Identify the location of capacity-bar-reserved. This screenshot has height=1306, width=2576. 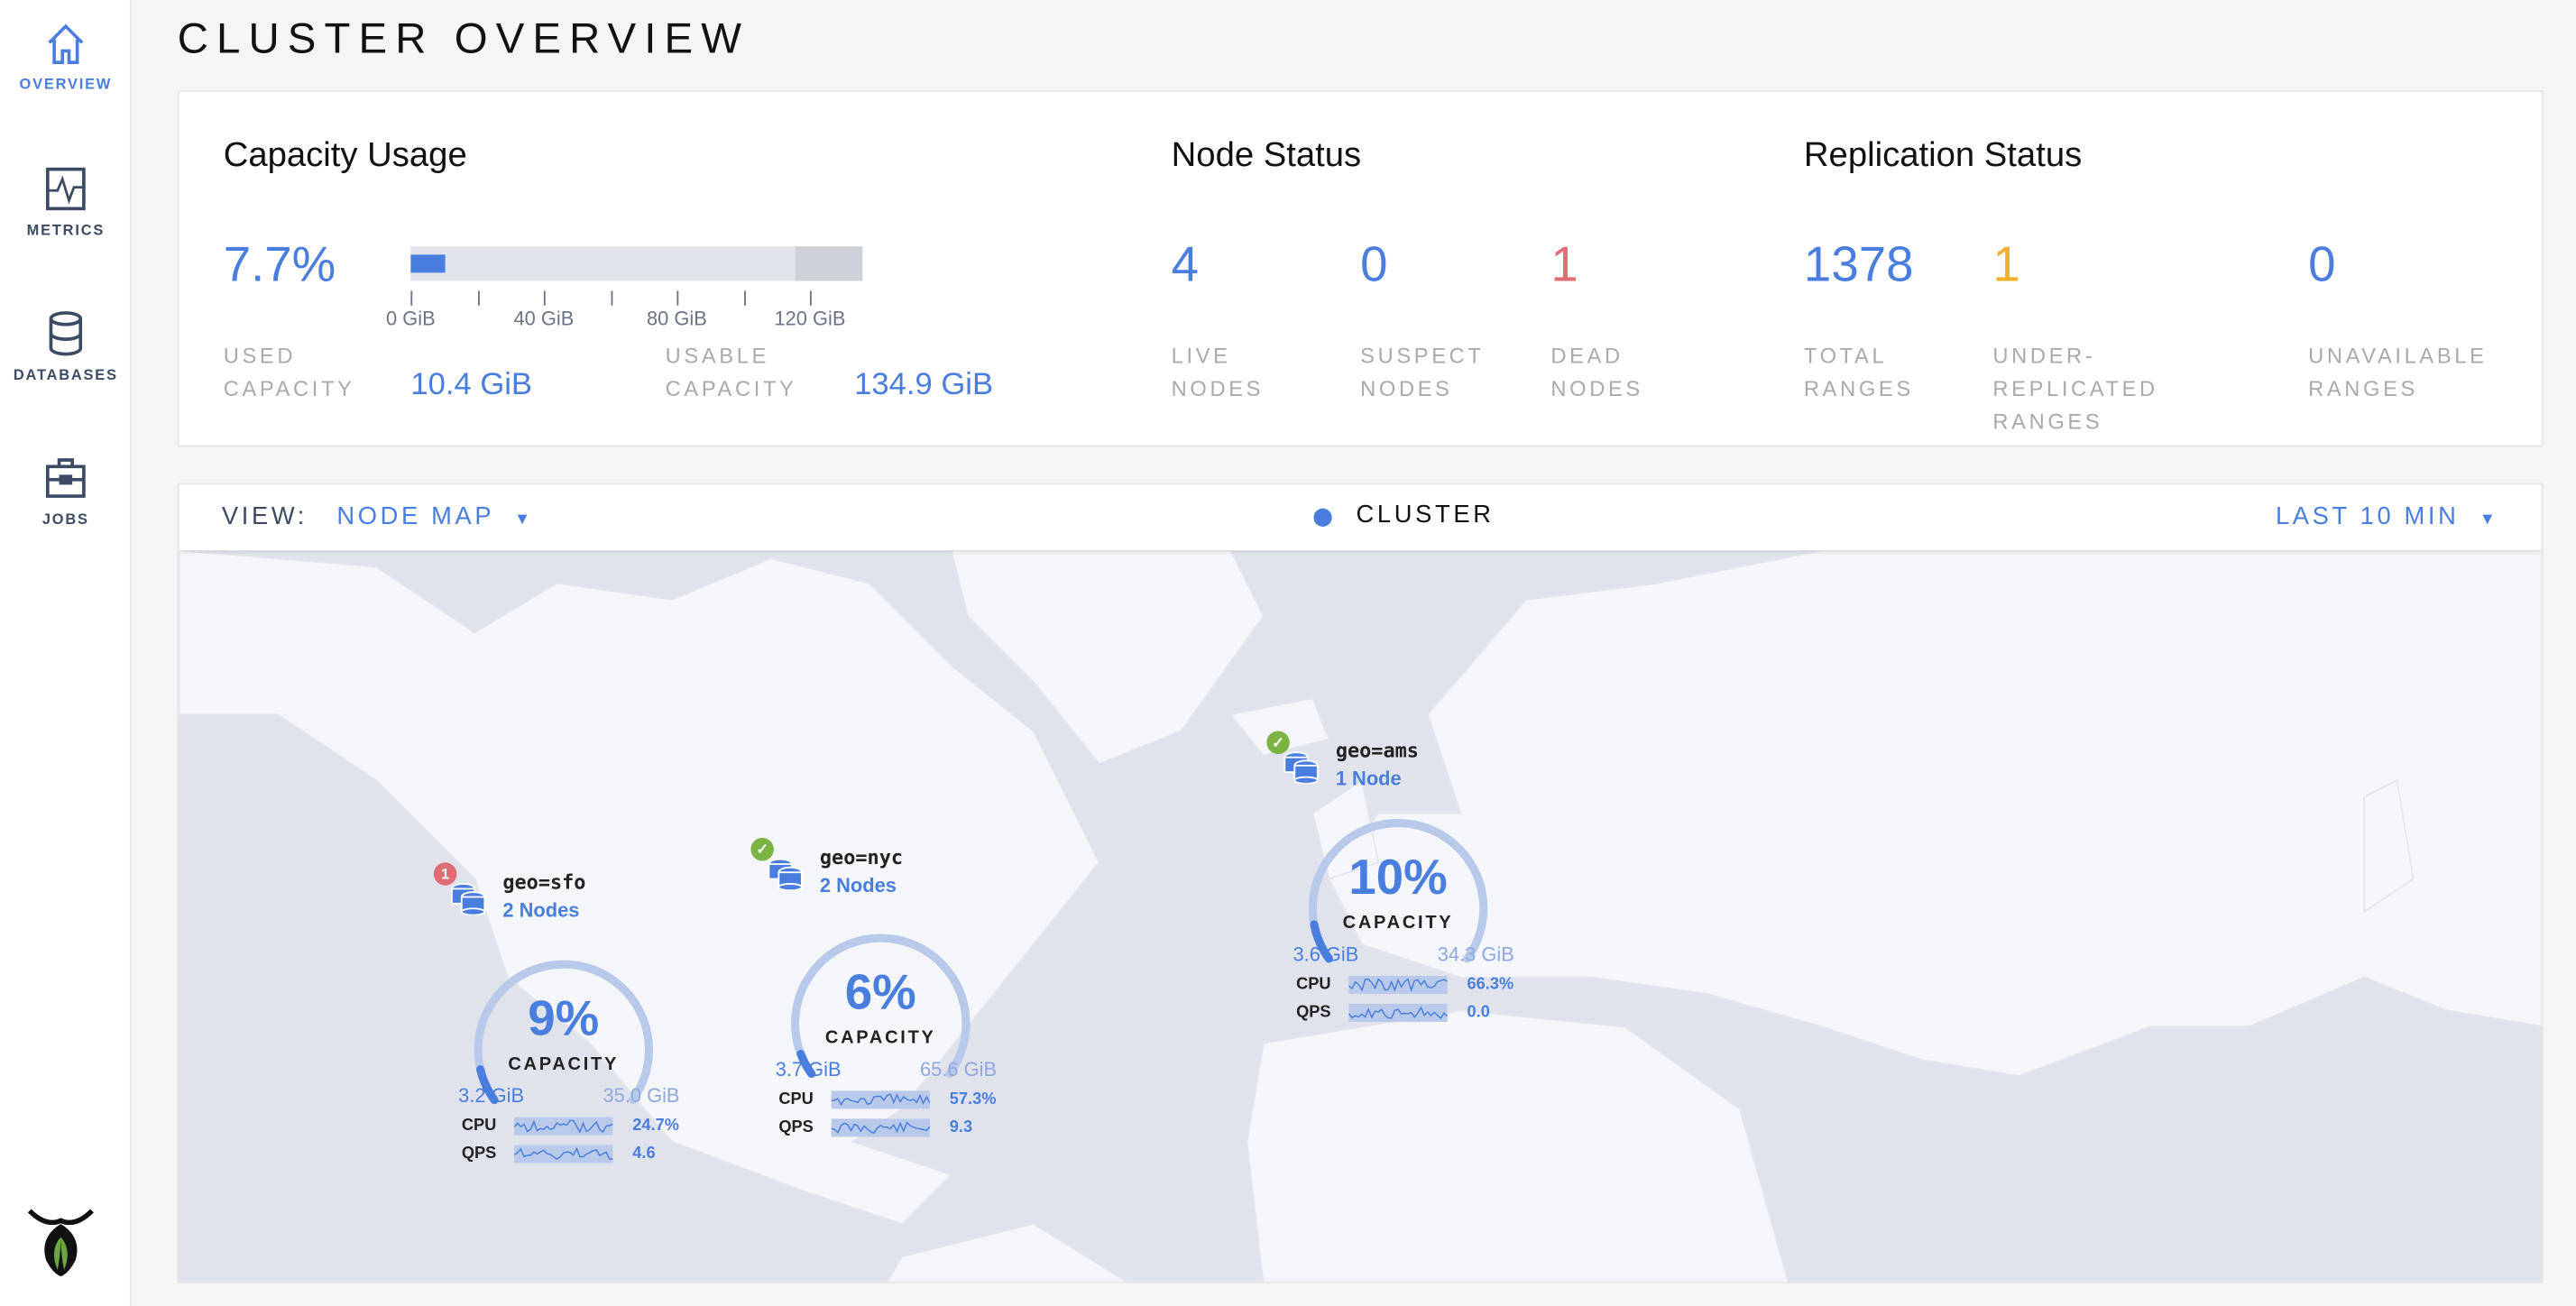
(829, 263).